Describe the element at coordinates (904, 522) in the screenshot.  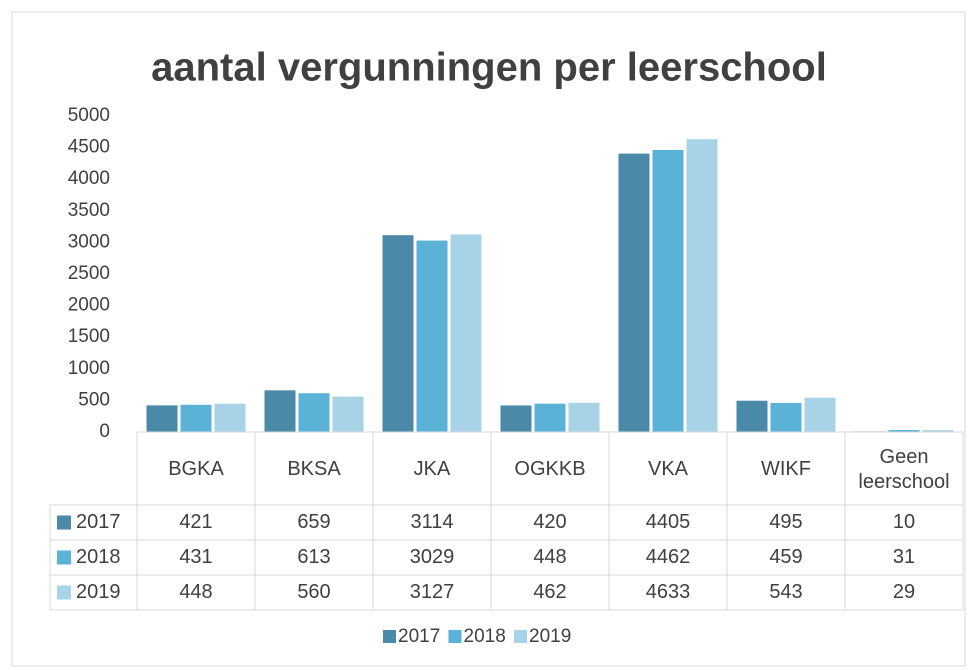
I see `table-value: 10` at that location.